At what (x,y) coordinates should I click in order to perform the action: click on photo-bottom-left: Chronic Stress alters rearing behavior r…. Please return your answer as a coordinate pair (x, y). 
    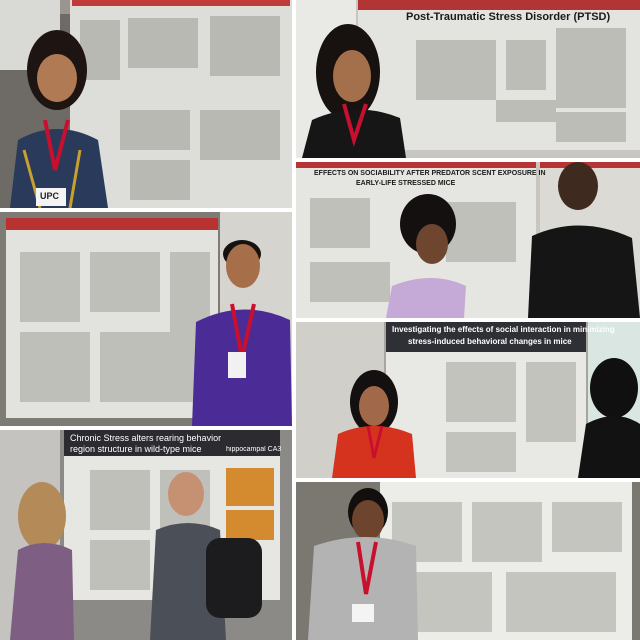
    Looking at the image, I should click on (146, 535).